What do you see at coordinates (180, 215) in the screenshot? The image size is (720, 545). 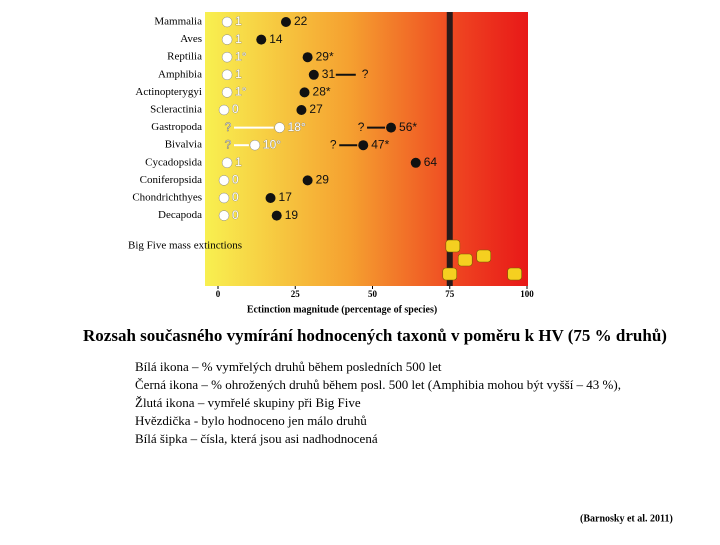 I see `category-label: Decapoda` at bounding box center [180, 215].